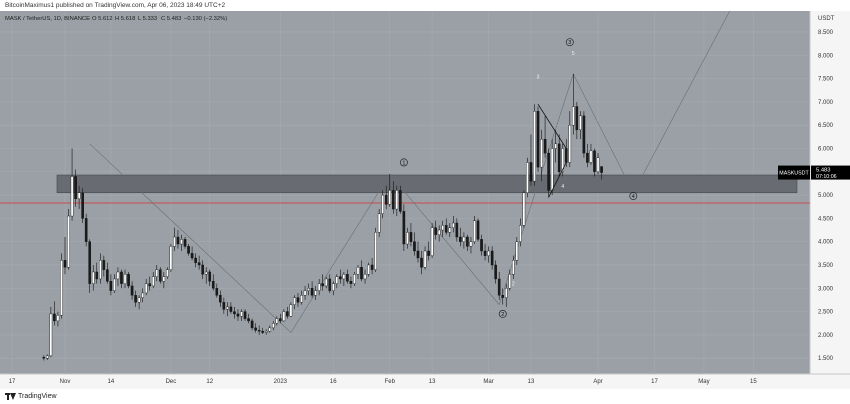 The height and width of the screenshot is (404, 850). What do you see at coordinates (826, 243) in the screenshot?
I see `y-tick-label: 4.000` at bounding box center [826, 243].